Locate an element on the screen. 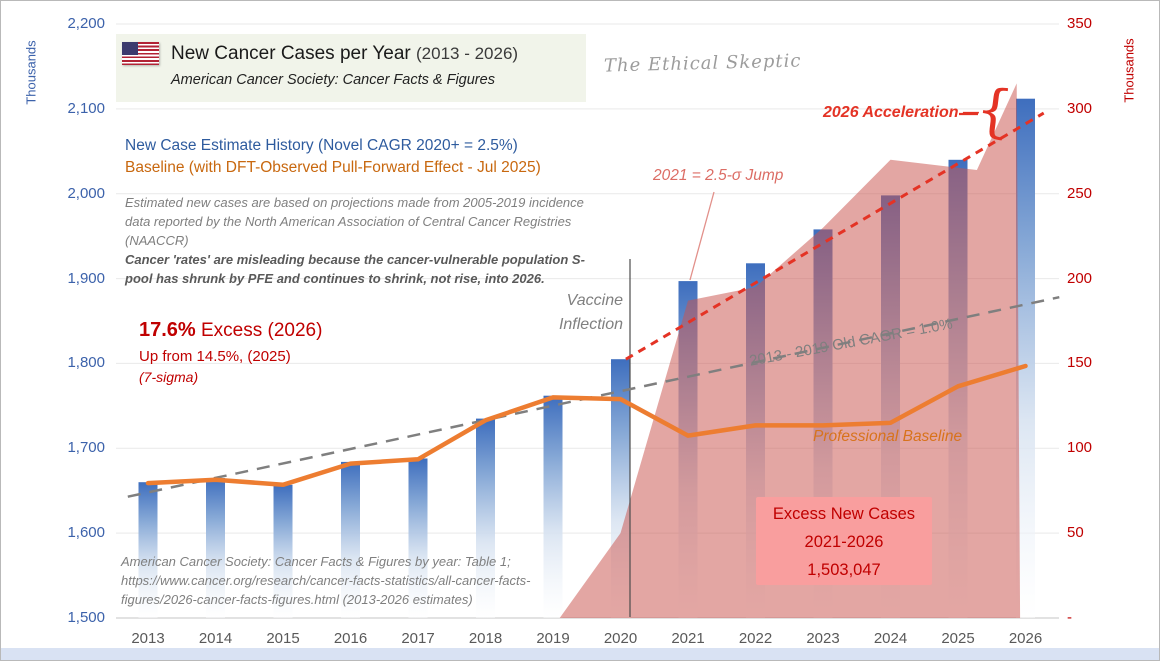 The width and height of the screenshot is (1160, 661). window-bottom-strip is located at coordinates (580, 654).